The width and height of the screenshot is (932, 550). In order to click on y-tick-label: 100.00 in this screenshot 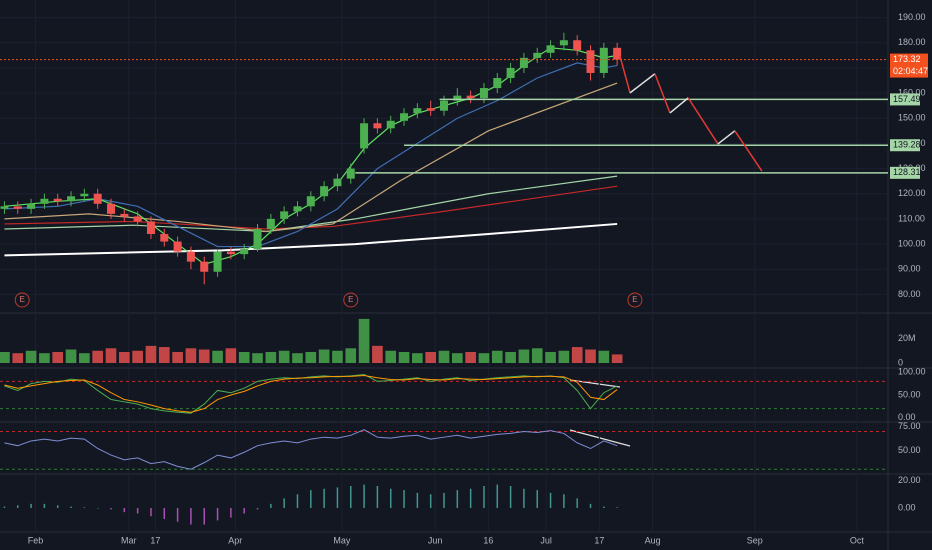, I will do `click(912, 372)`.